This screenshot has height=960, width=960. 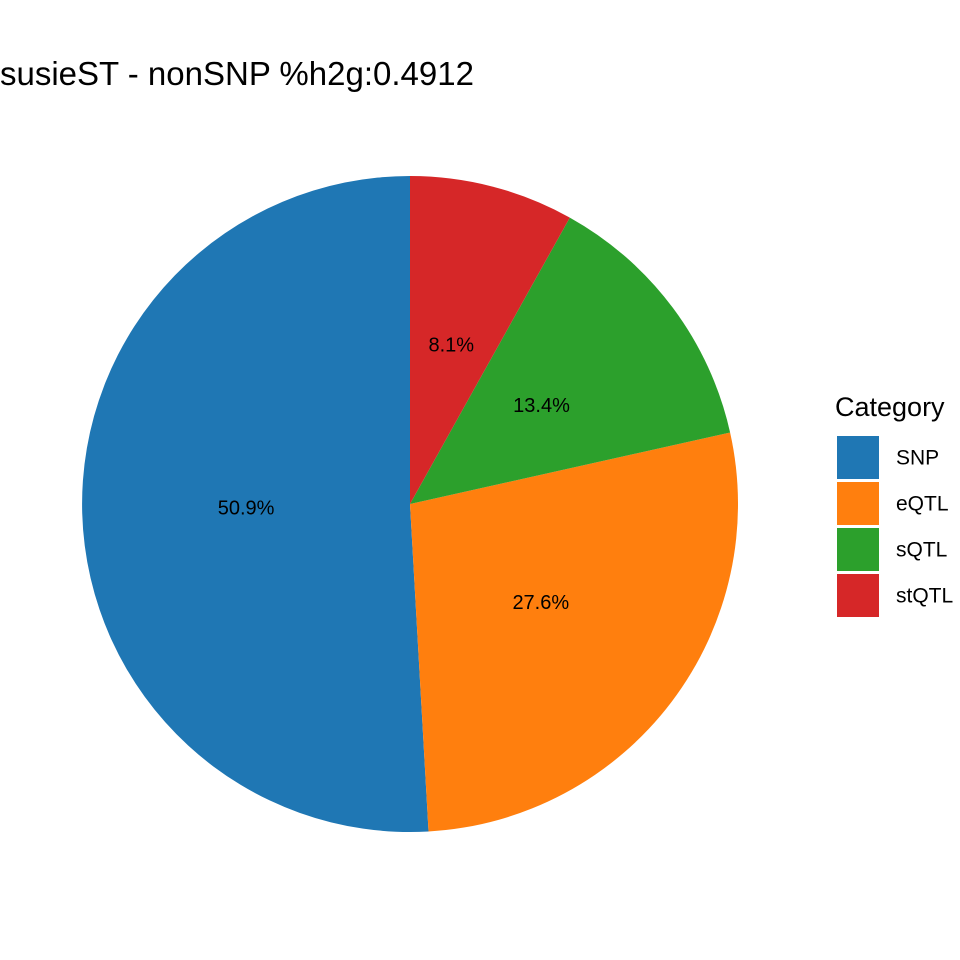 What do you see at coordinates (574, 632) in the screenshot?
I see `pie-slice-eqtl` at bounding box center [574, 632].